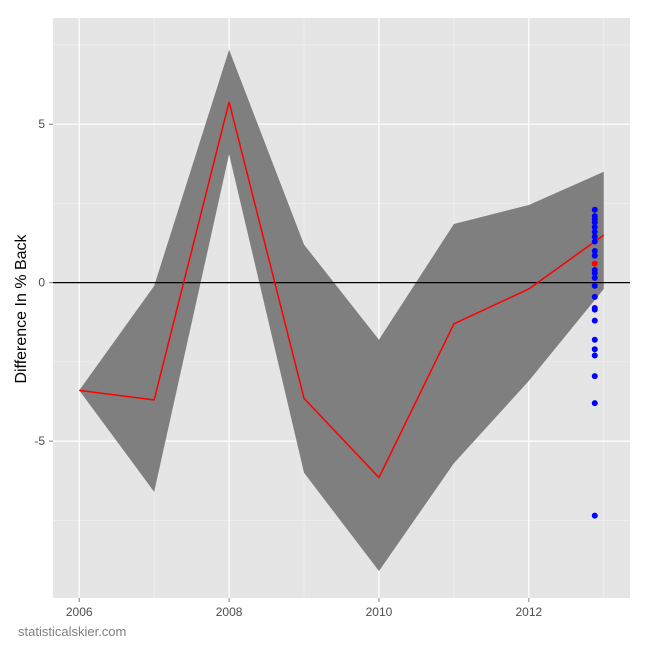  What do you see at coordinates (41, 124) in the screenshot?
I see `y-tick-label: 5` at bounding box center [41, 124].